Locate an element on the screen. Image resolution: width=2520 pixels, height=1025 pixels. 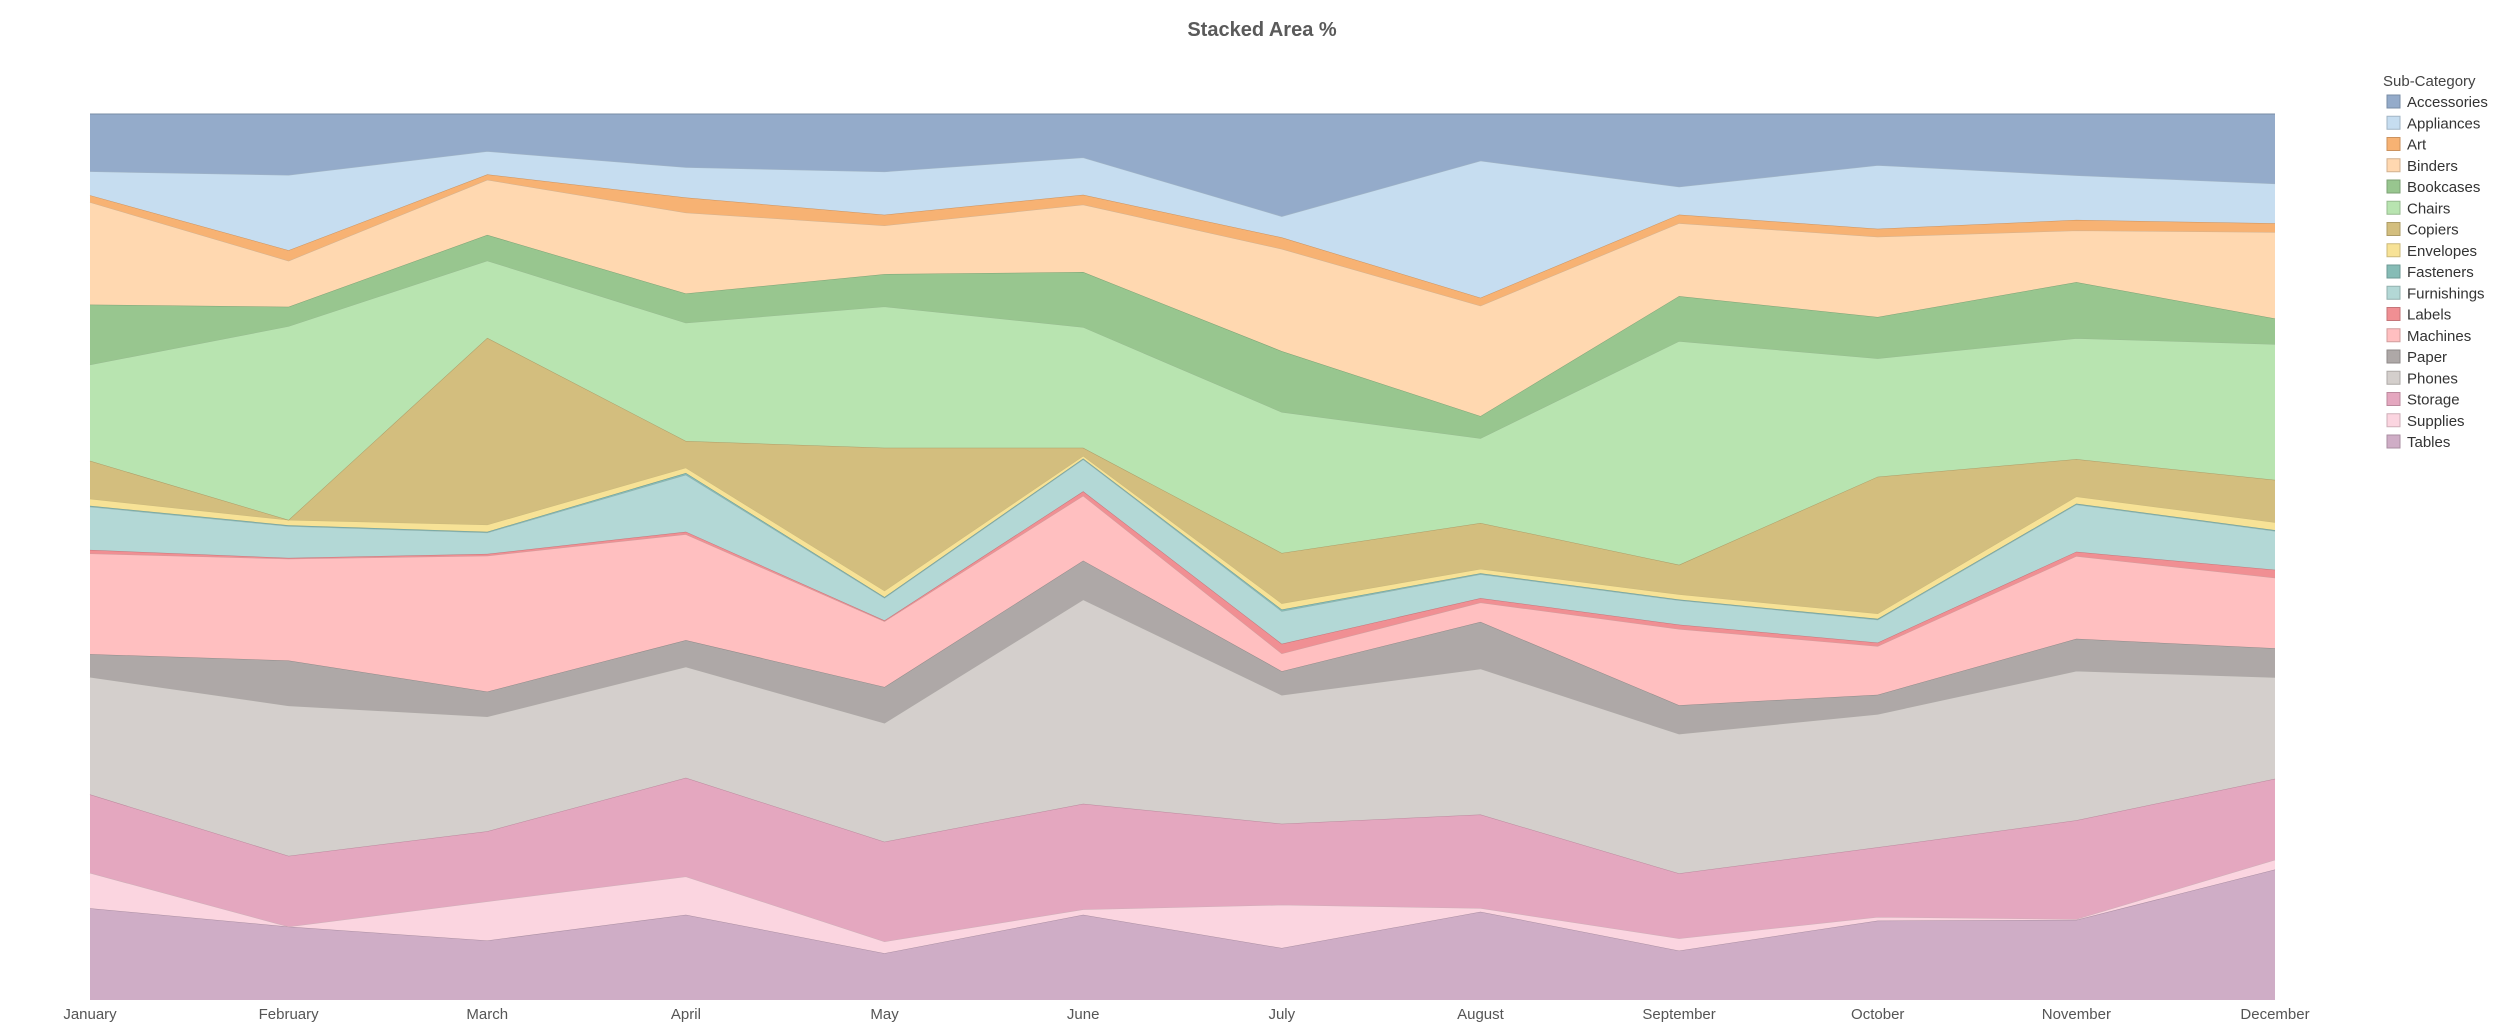
legend-item-tables: Tables is located at coordinates (2418, 442).